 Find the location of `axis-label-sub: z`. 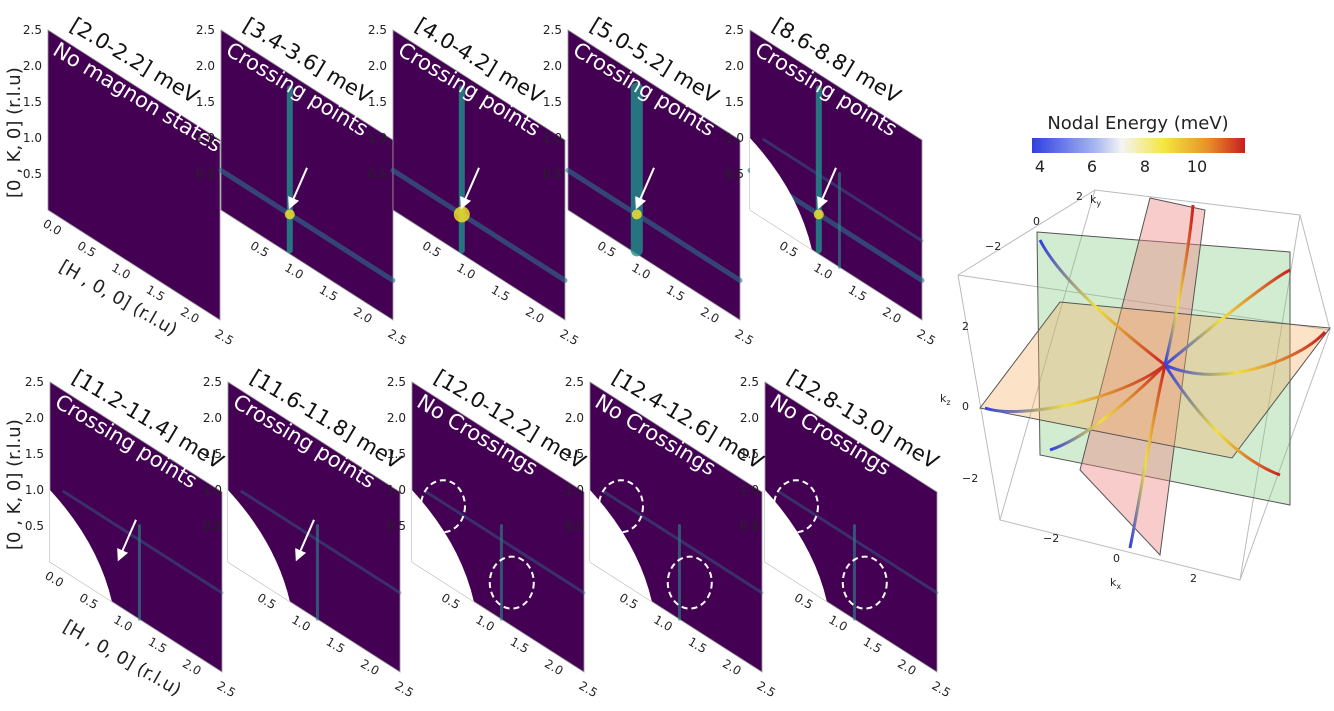

axis-label-sub: z is located at coordinates (948, 402).